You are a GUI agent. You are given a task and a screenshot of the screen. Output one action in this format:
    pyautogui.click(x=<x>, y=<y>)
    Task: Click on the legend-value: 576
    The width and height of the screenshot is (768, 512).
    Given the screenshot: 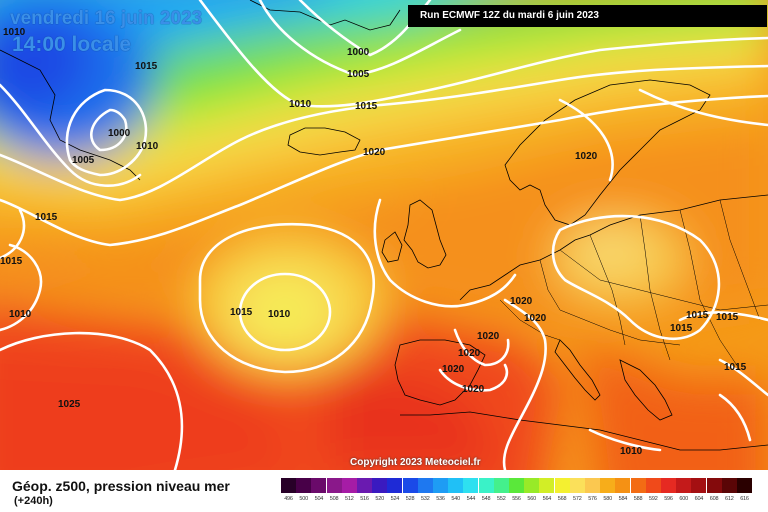 What is the action you would take?
    pyautogui.click(x=592, y=499)
    